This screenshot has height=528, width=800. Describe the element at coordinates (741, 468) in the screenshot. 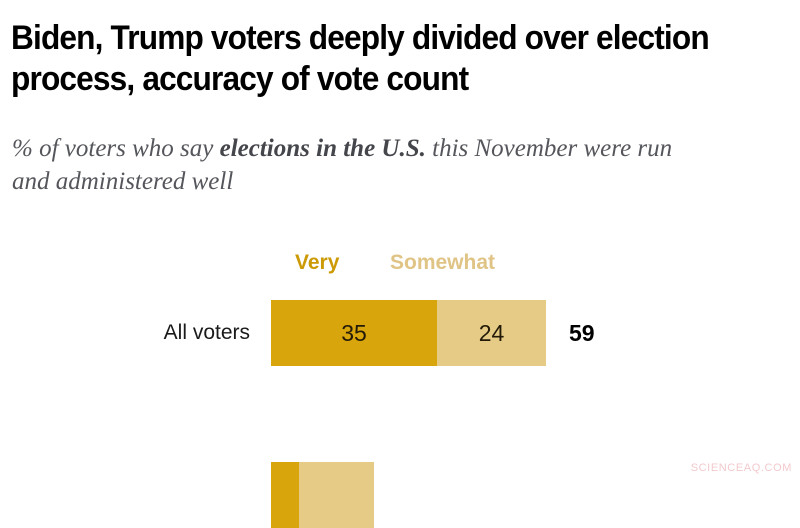

I see `watermark: SCIENCEAQ.COM` at that location.